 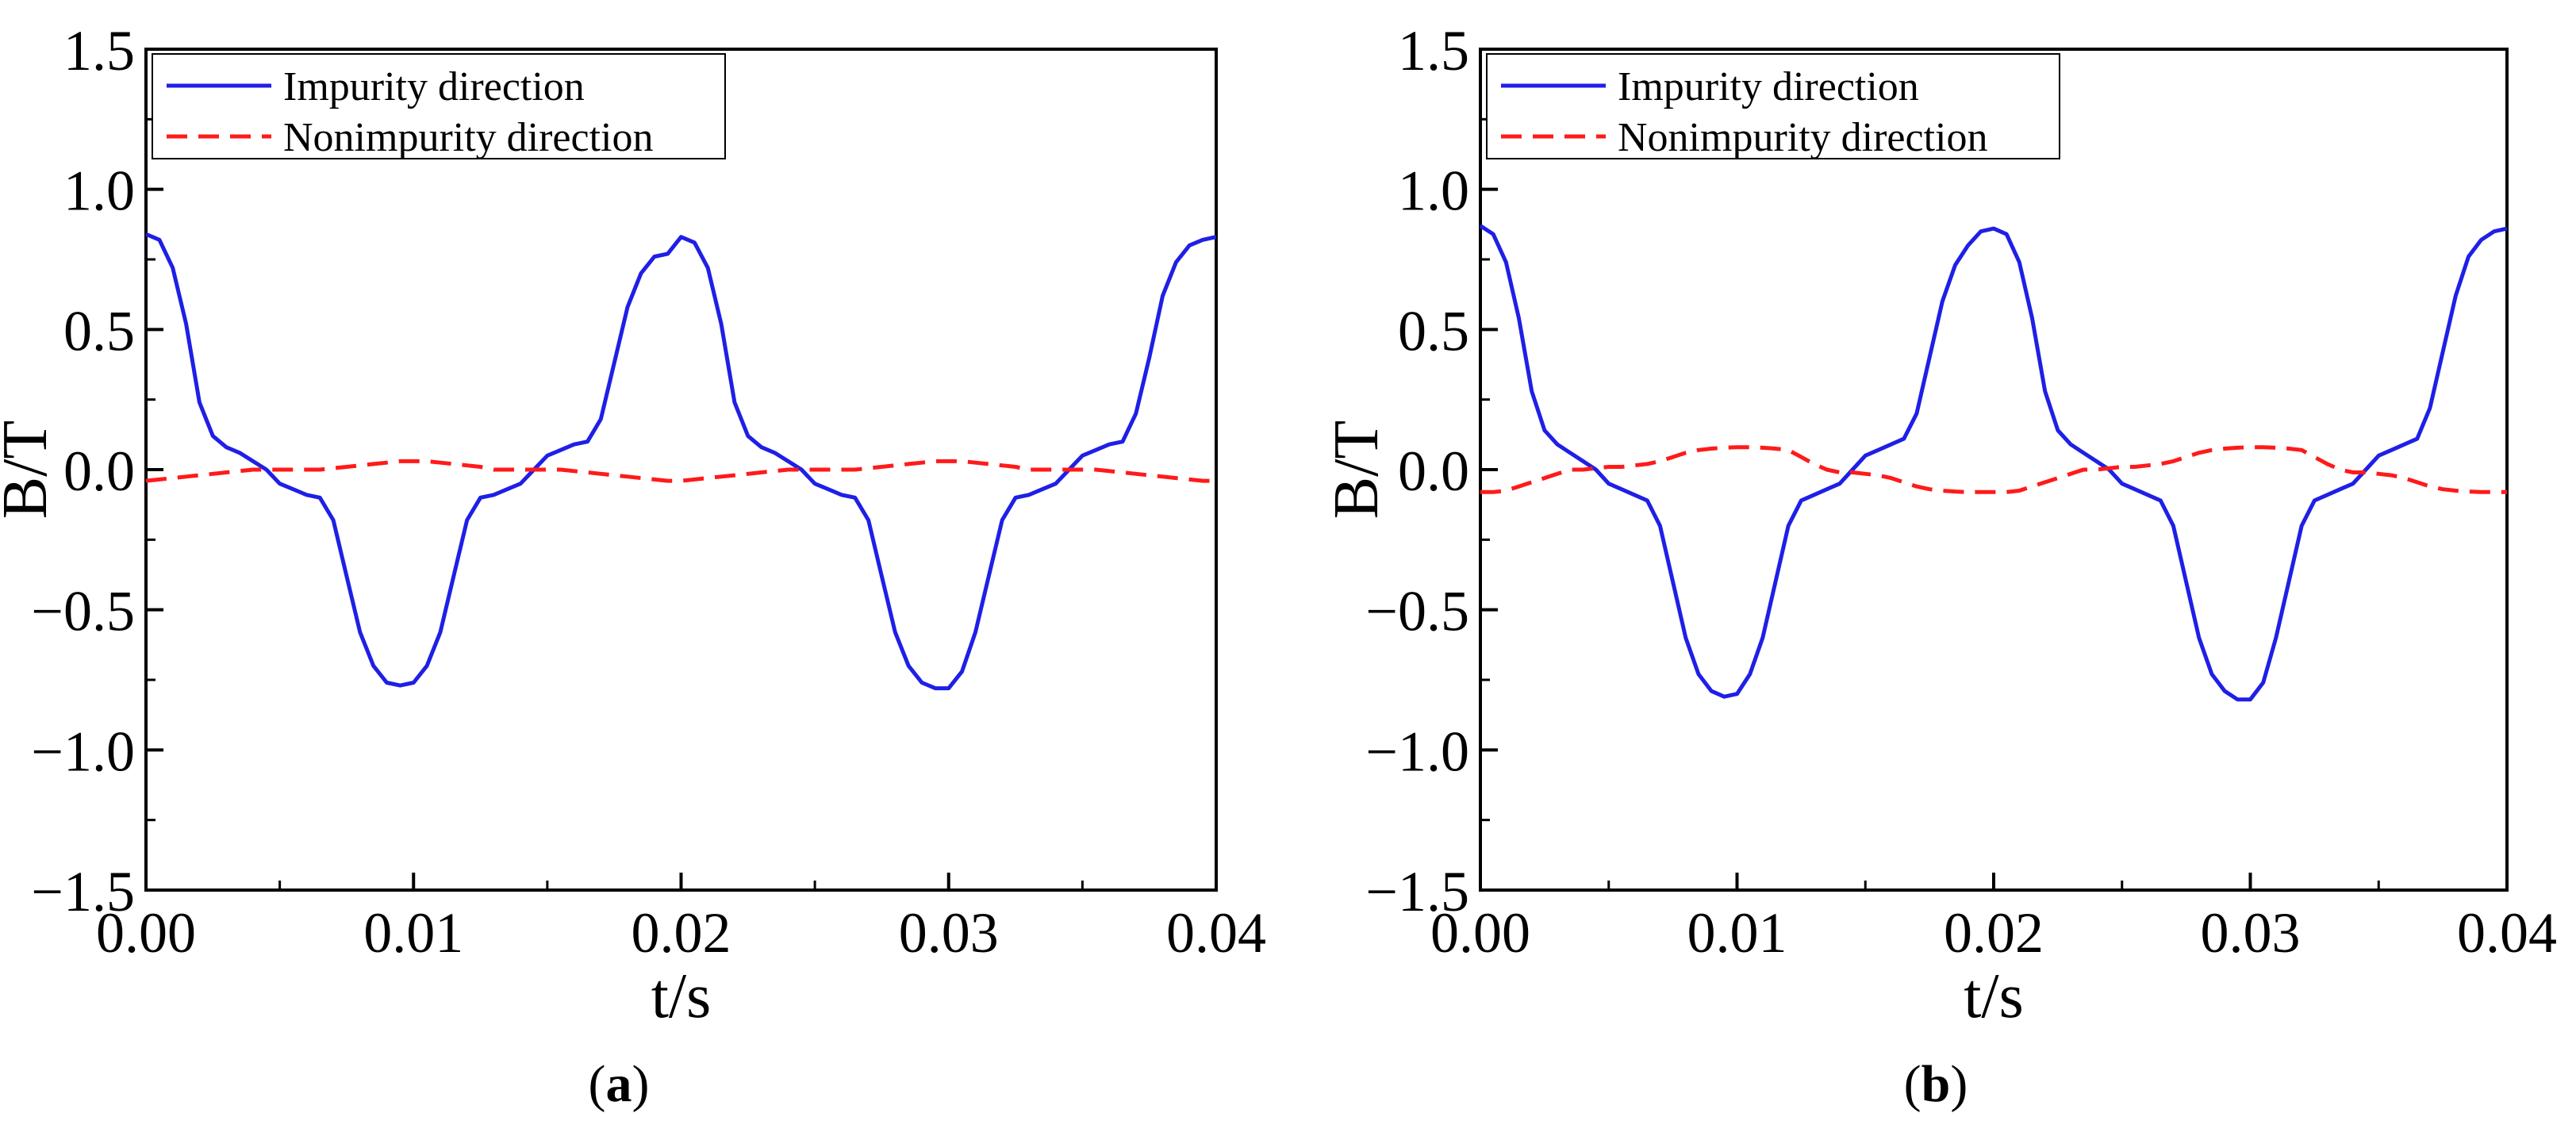 I want to click on chart-b-caption: (b), so click(x=1936, y=1084).